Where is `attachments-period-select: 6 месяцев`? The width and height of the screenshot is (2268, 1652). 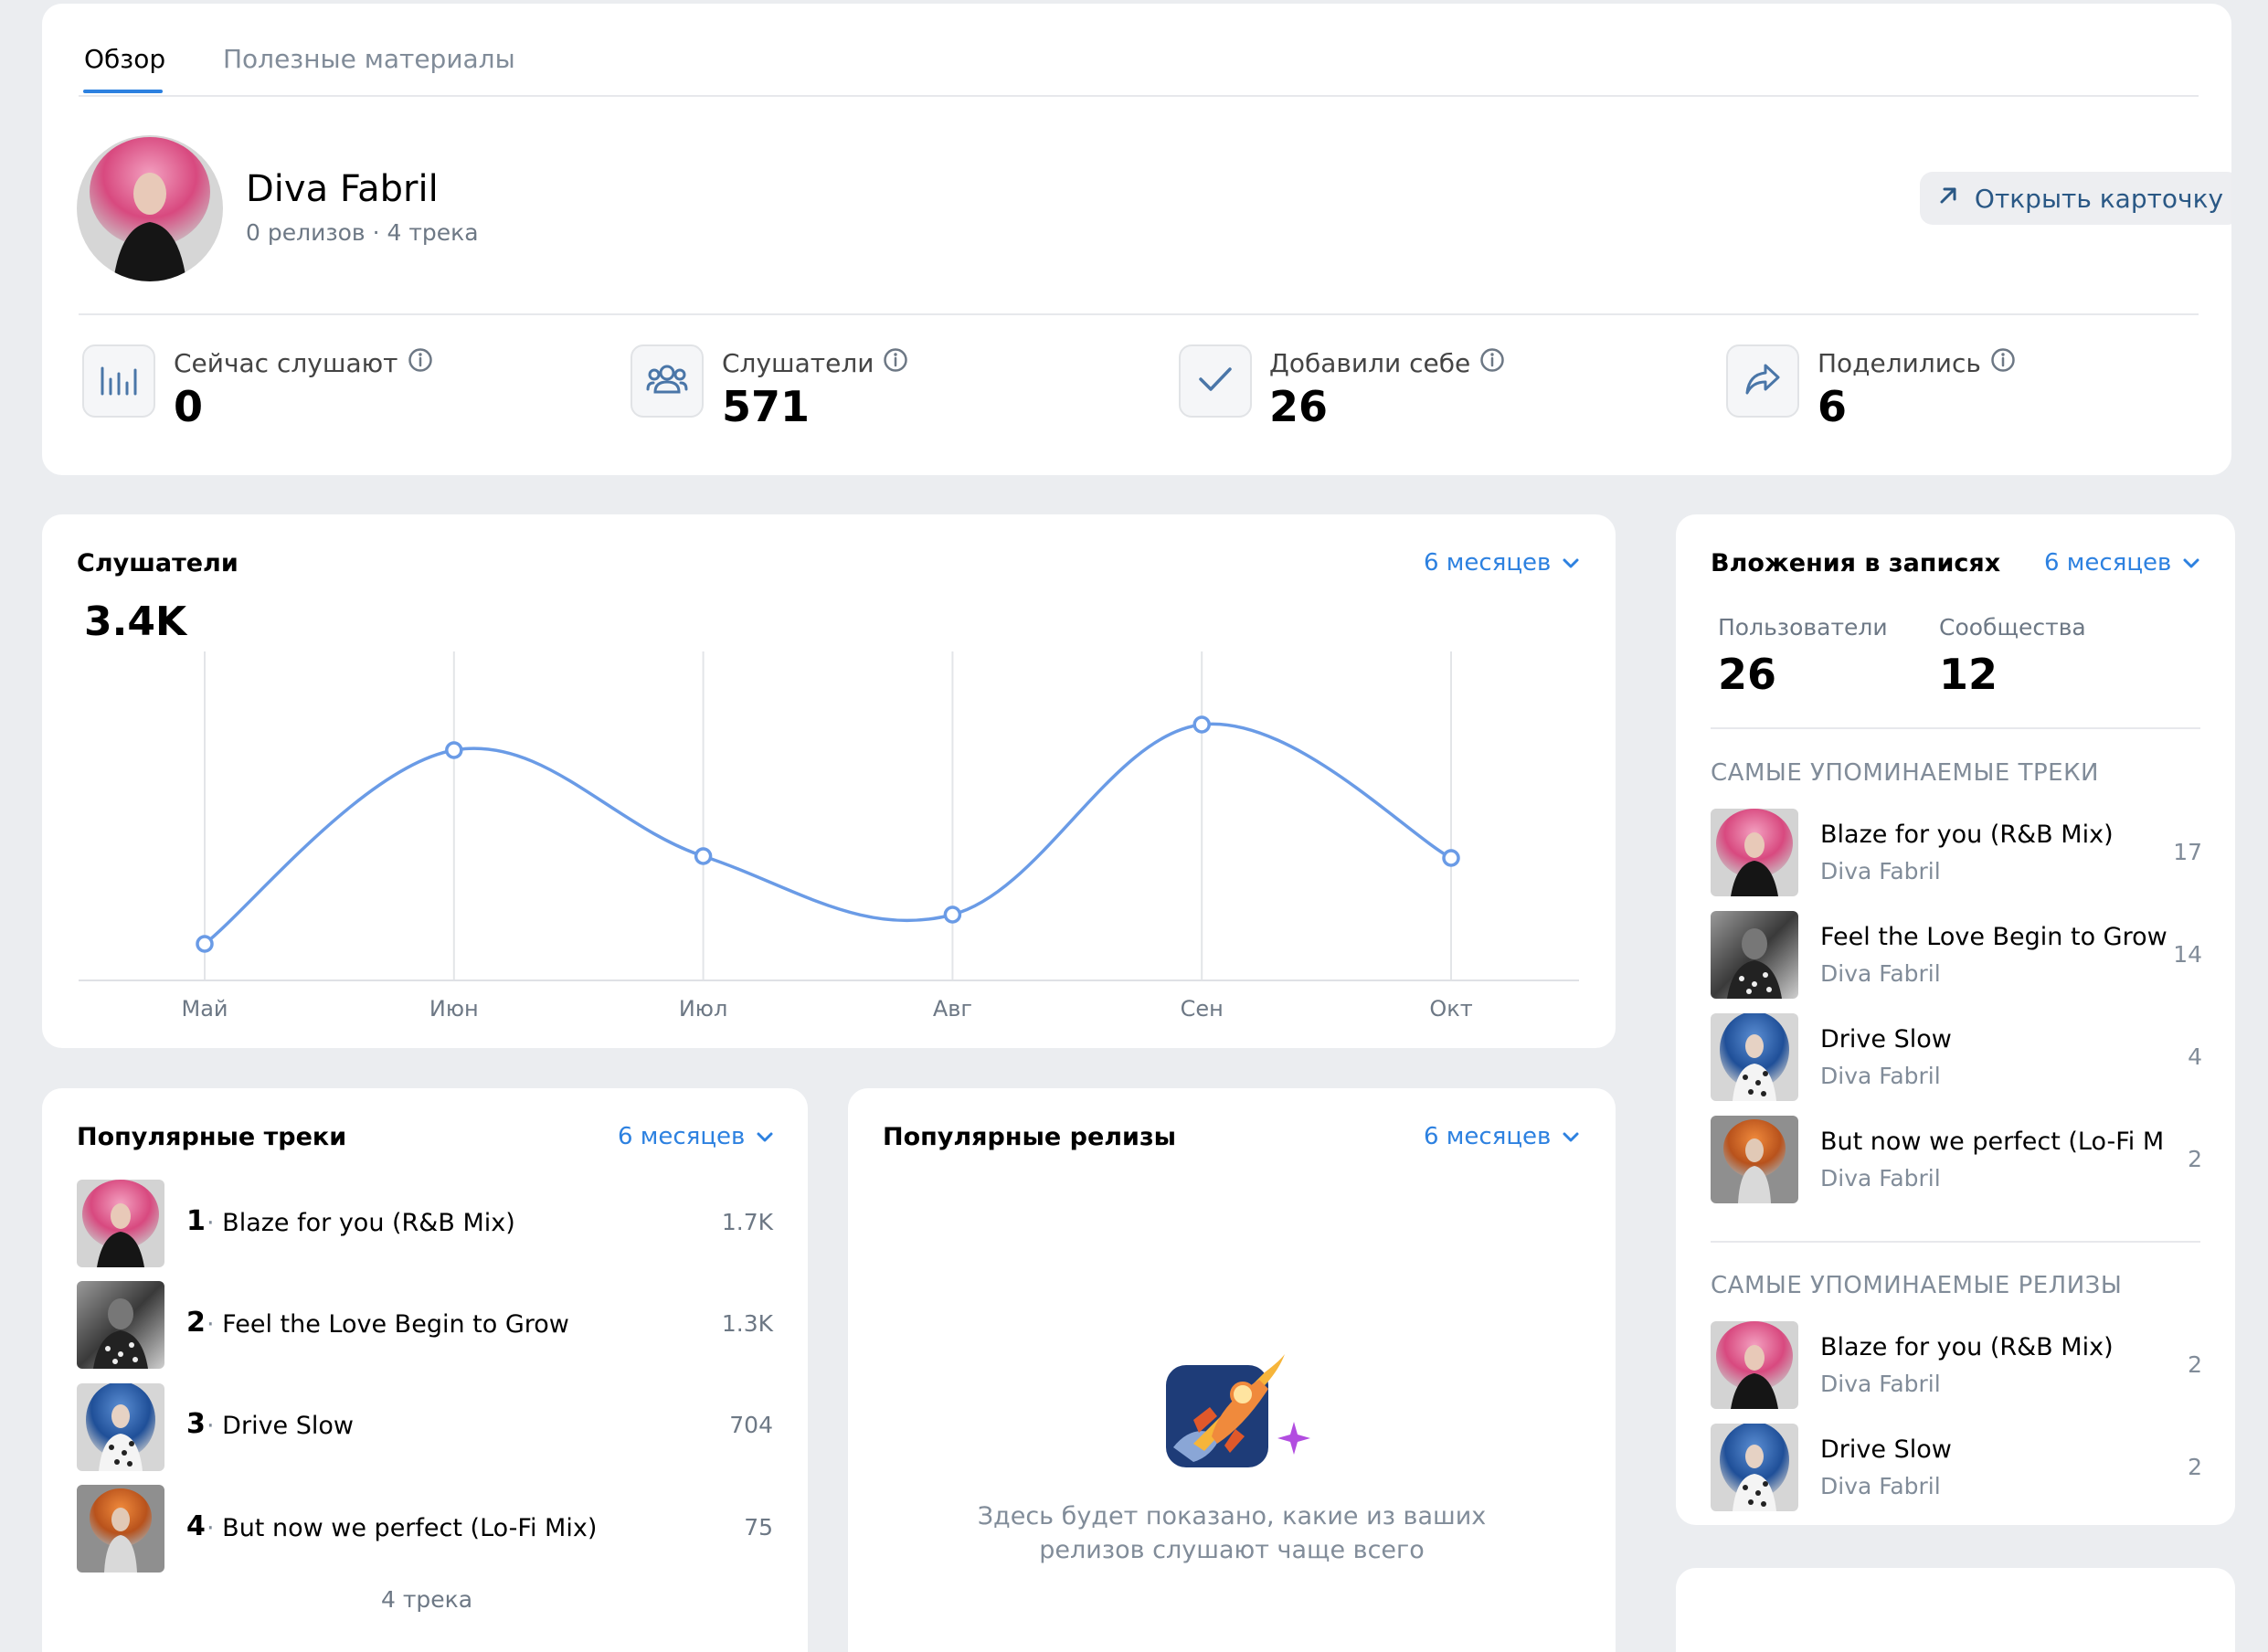
attachments-period-select: 6 месяцев is located at coordinates (2122, 563).